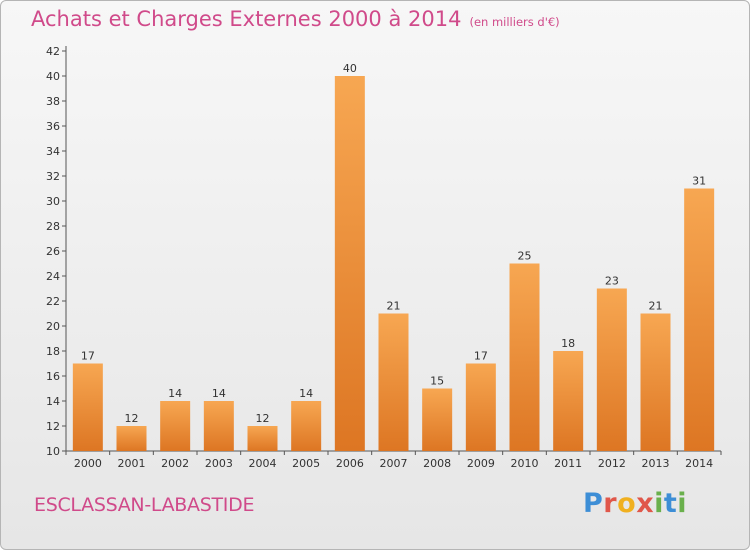 This screenshot has height=550, width=750. What do you see at coordinates (394, 463) in the screenshot?
I see `x-tick-label: 2007` at bounding box center [394, 463].